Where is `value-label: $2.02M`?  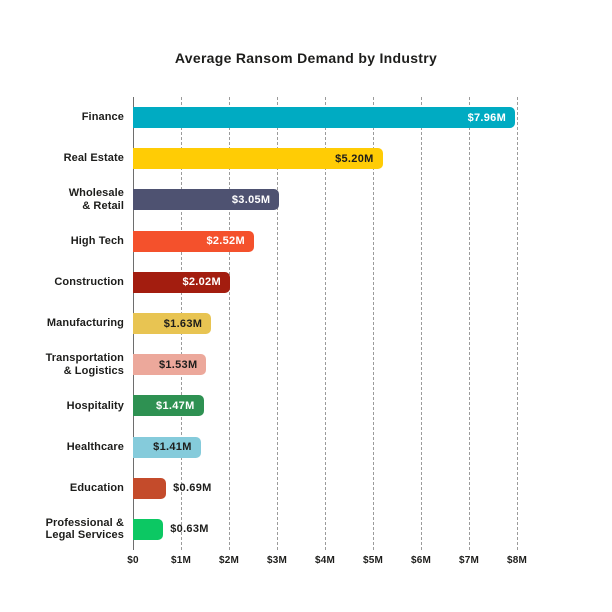
value-label: $2.02M is located at coordinates (201, 282).